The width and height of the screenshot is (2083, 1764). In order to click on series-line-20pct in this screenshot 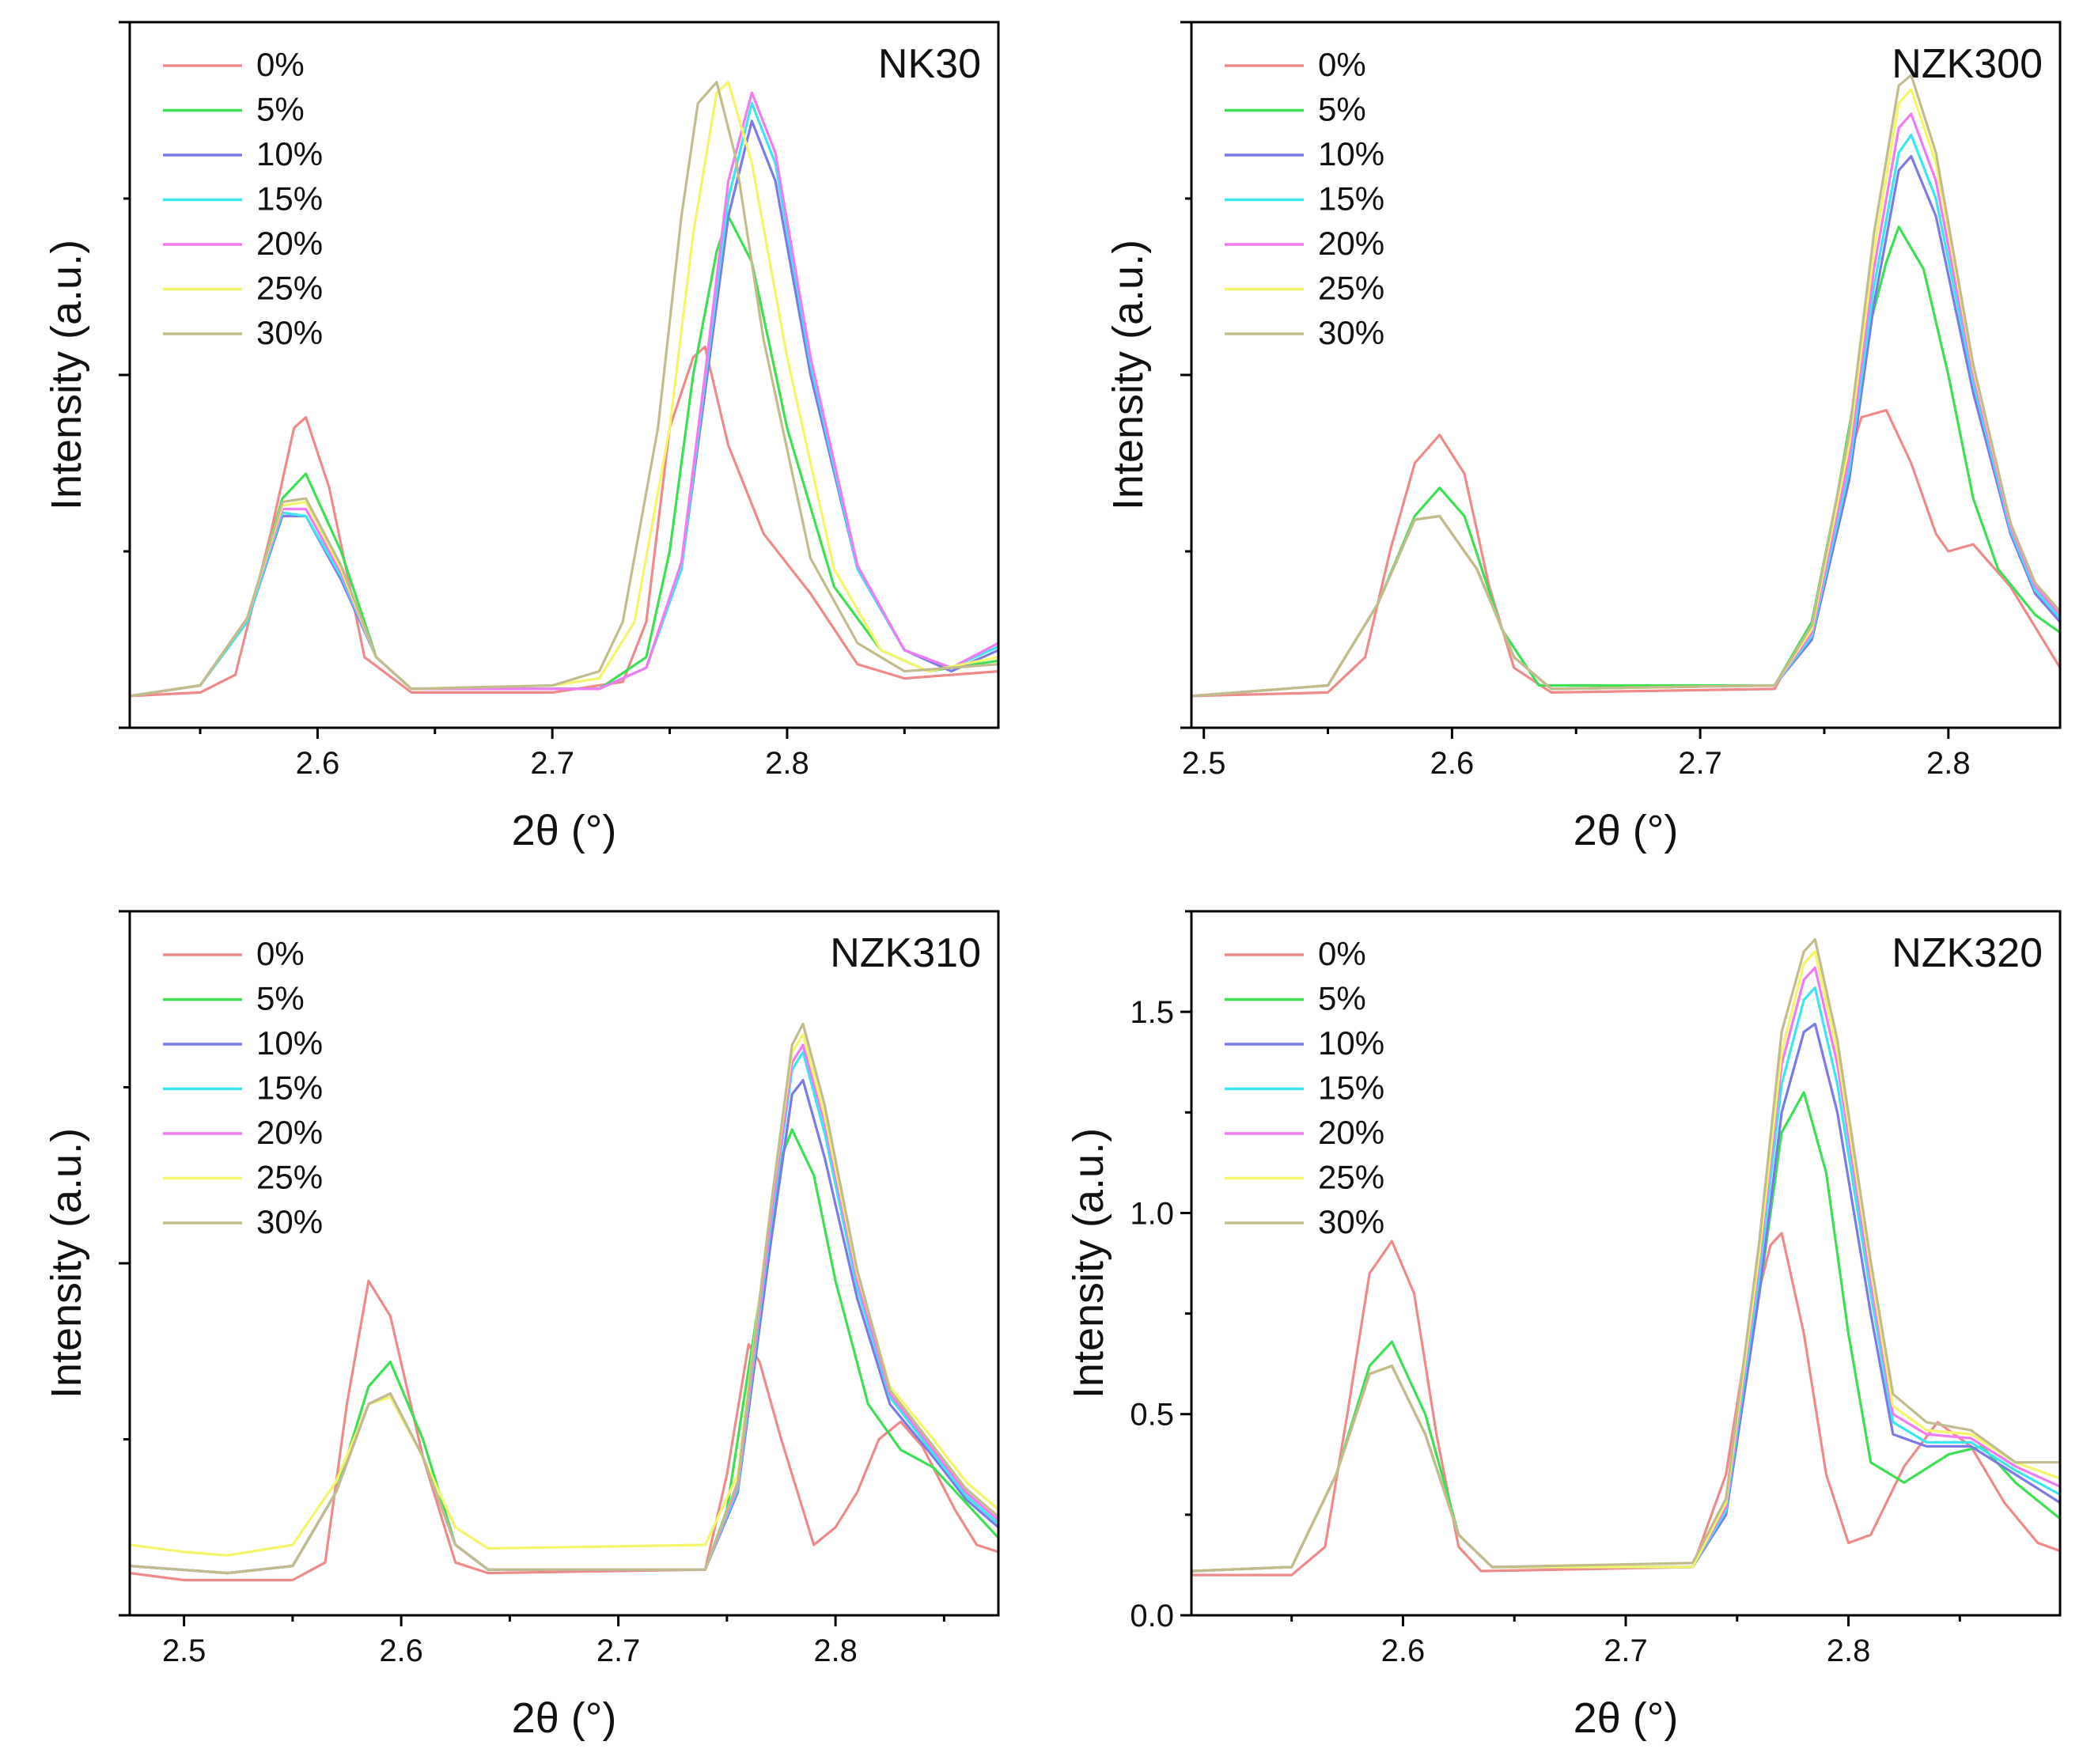, I will do `click(564, 395)`.